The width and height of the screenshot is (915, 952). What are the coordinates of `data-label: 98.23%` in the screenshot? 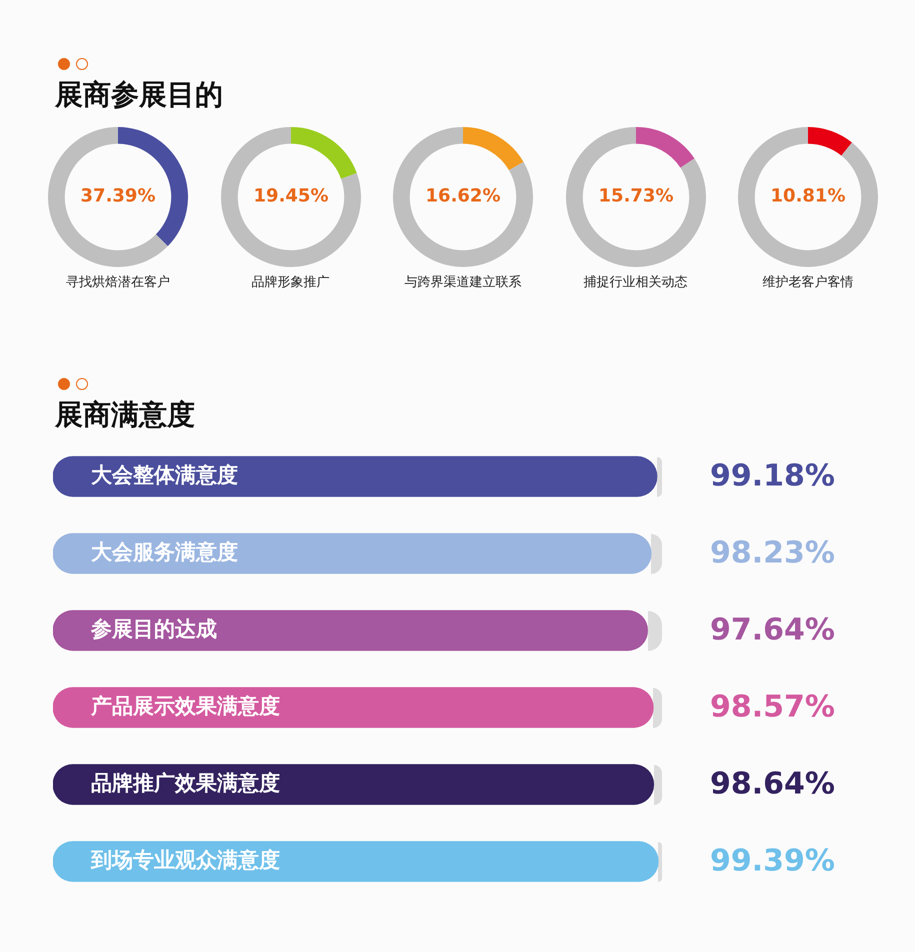 It's located at (772, 552).